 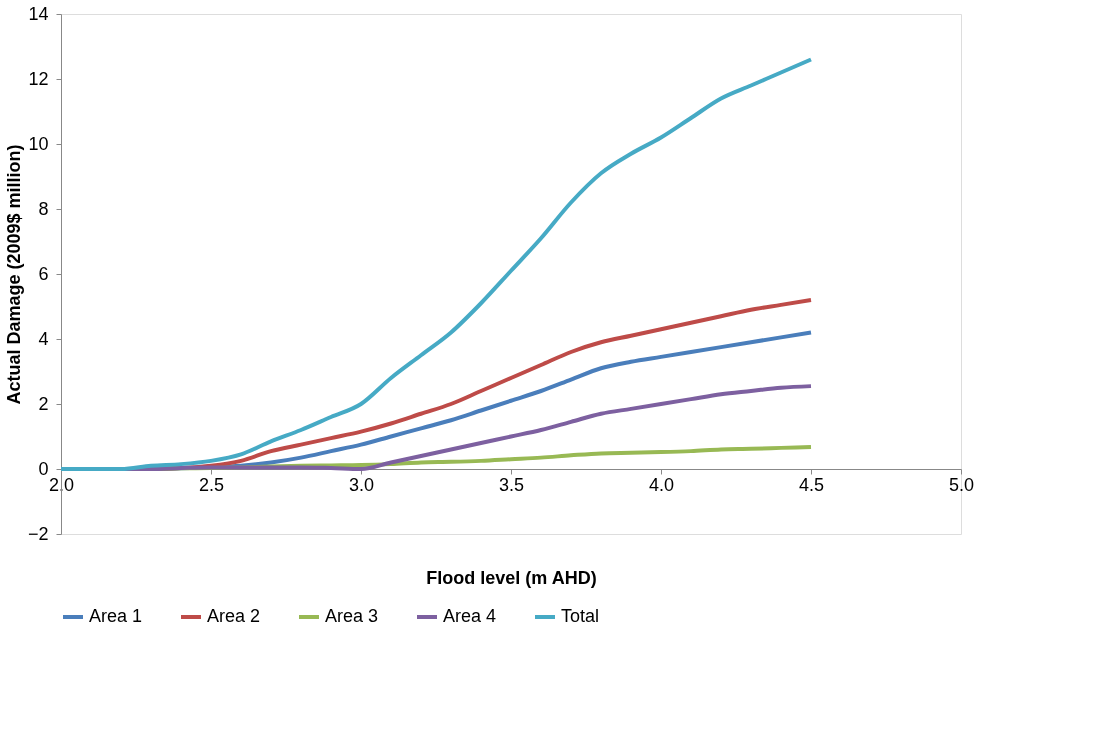 What do you see at coordinates (811, 484) in the screenshot?
I see `x-tick-label: 4.5` at bounding box center [811, 484].